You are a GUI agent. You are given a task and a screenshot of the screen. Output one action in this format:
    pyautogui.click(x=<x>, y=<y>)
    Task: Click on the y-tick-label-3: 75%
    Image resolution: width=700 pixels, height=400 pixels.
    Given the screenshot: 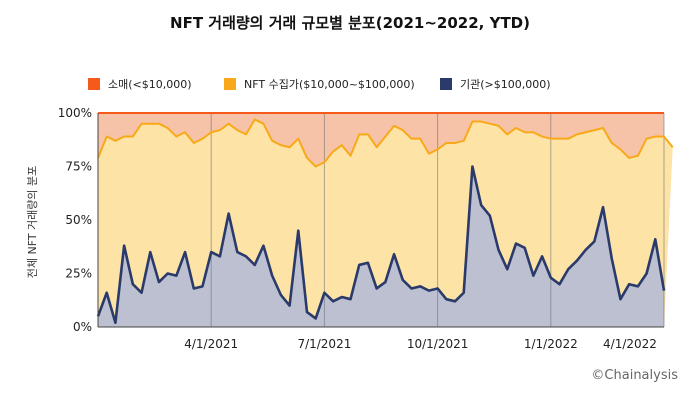 What is the action you would take?
    pyautogui.click(x=78, y=167)
    